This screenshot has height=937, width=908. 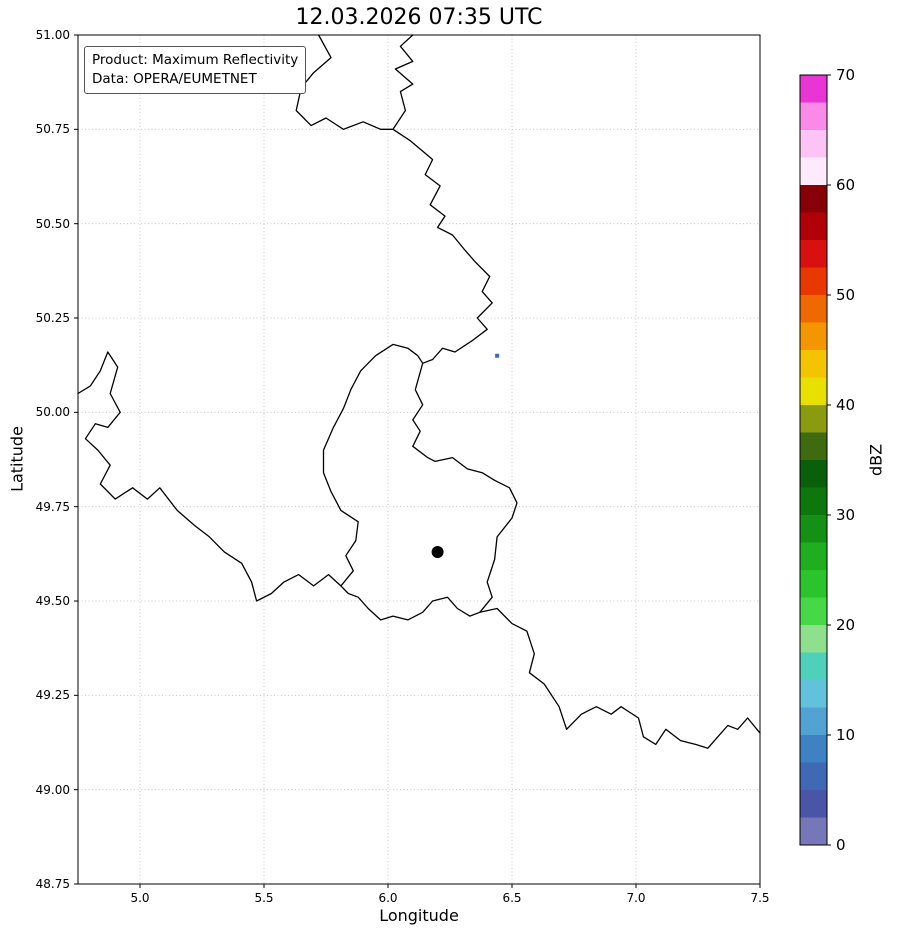 What do you see at coordinates (52, 884) in the screenshot?
I see `y-tick-label: 48.75` at bounding box center [52, 884].